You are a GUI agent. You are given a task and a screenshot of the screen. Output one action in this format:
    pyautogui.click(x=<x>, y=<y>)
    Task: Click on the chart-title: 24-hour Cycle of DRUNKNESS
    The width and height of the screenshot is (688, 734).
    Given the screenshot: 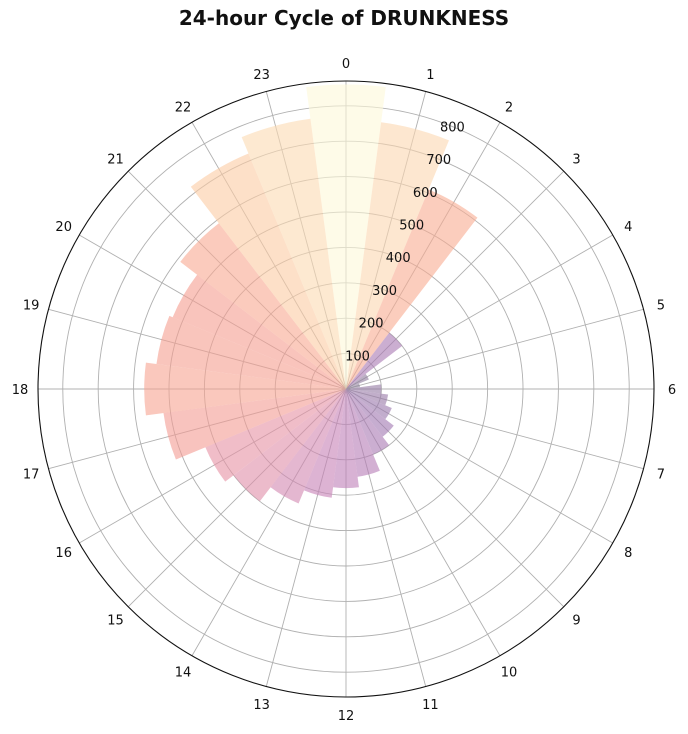 What is the action you would take?
    pyautogui.click(x=344, y=18)
    